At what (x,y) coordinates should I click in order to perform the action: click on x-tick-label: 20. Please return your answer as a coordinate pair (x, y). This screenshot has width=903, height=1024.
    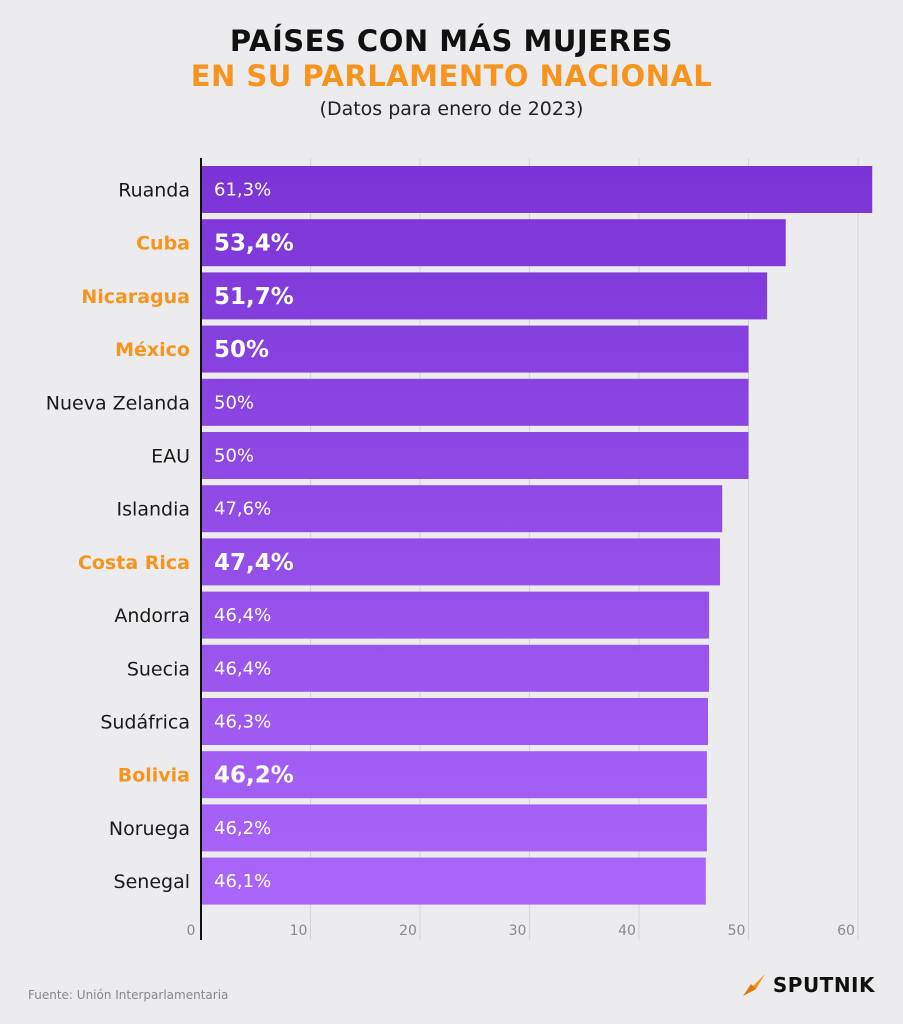
    Looking at the image, I should click on (408, 931).